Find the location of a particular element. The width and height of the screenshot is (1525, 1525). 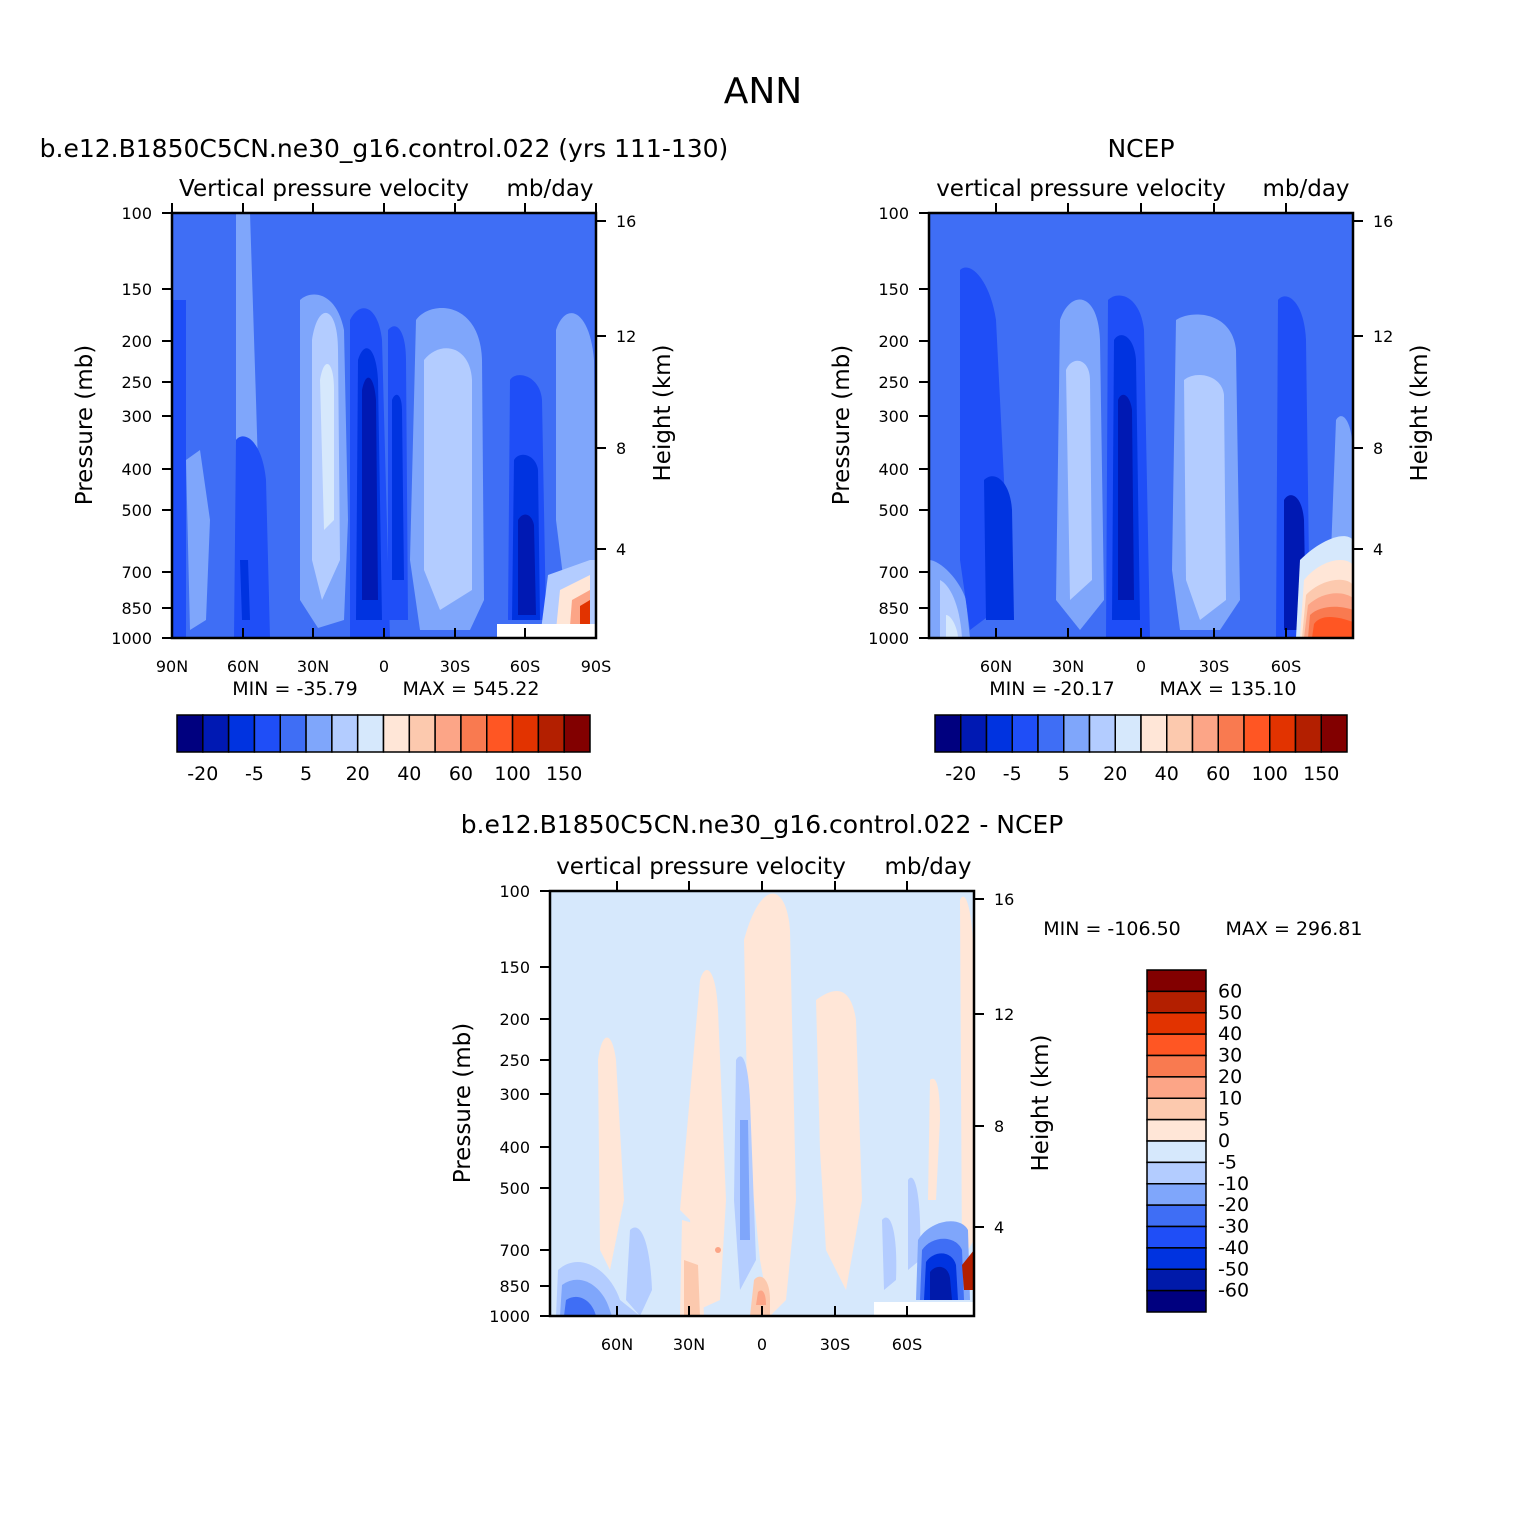

panel-model-y-right-tick: 4 is located at coordinates (621, 549).